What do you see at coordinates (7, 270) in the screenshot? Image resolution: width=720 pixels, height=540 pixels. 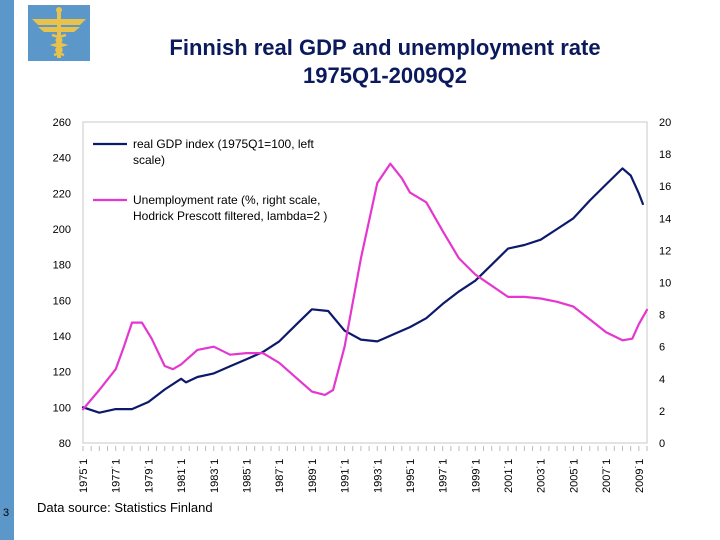 I see `accent-bar` at bounding box center [7, 270].